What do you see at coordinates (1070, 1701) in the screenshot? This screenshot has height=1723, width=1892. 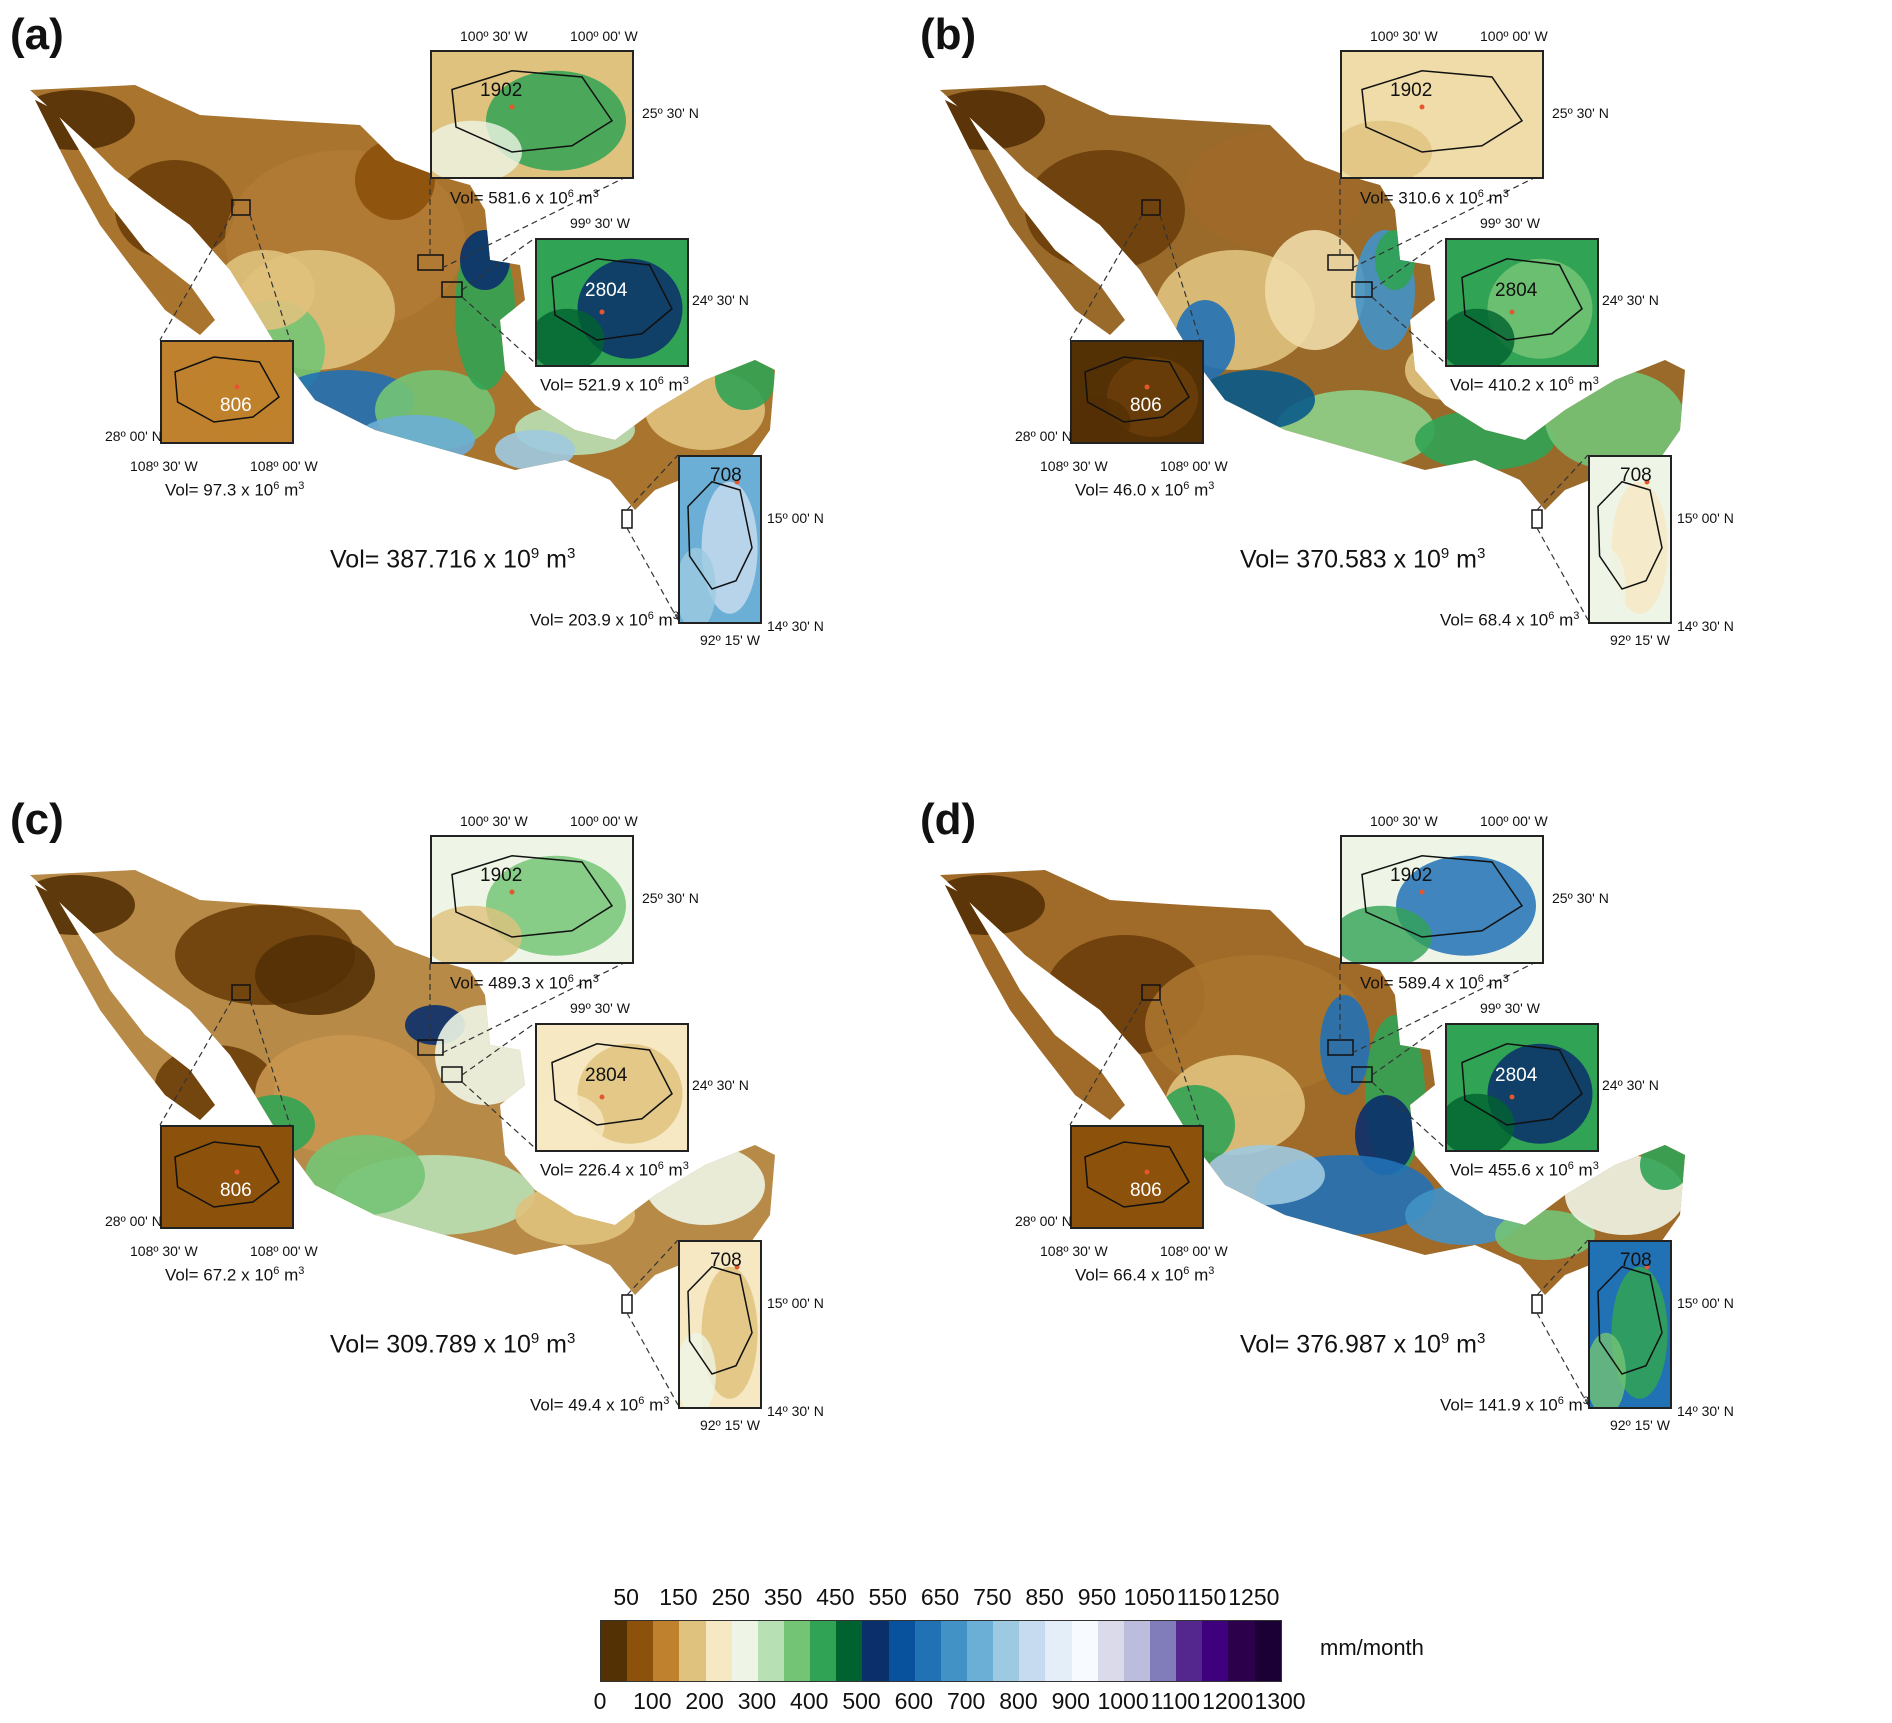 I see `colorbar-tick-bottom: 900` at bounding box center [1070, 1701].